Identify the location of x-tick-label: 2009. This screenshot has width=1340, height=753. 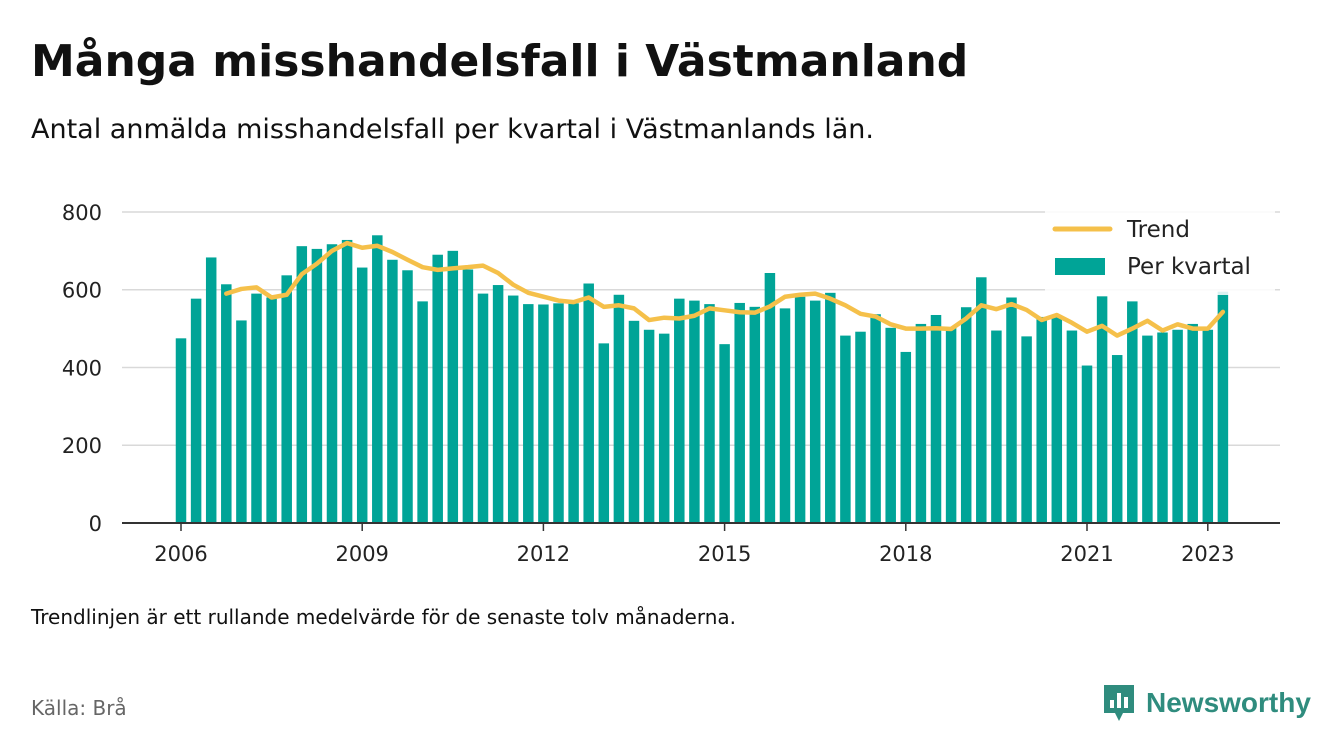
(361, 554).